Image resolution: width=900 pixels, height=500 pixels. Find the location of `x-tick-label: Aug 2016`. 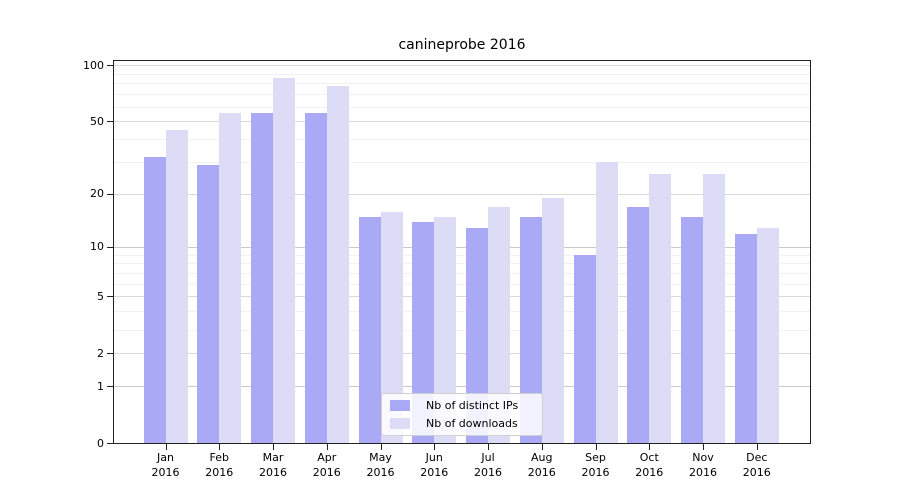

x-tick-label: Aug 2016 is located at coordinates (541, 465).